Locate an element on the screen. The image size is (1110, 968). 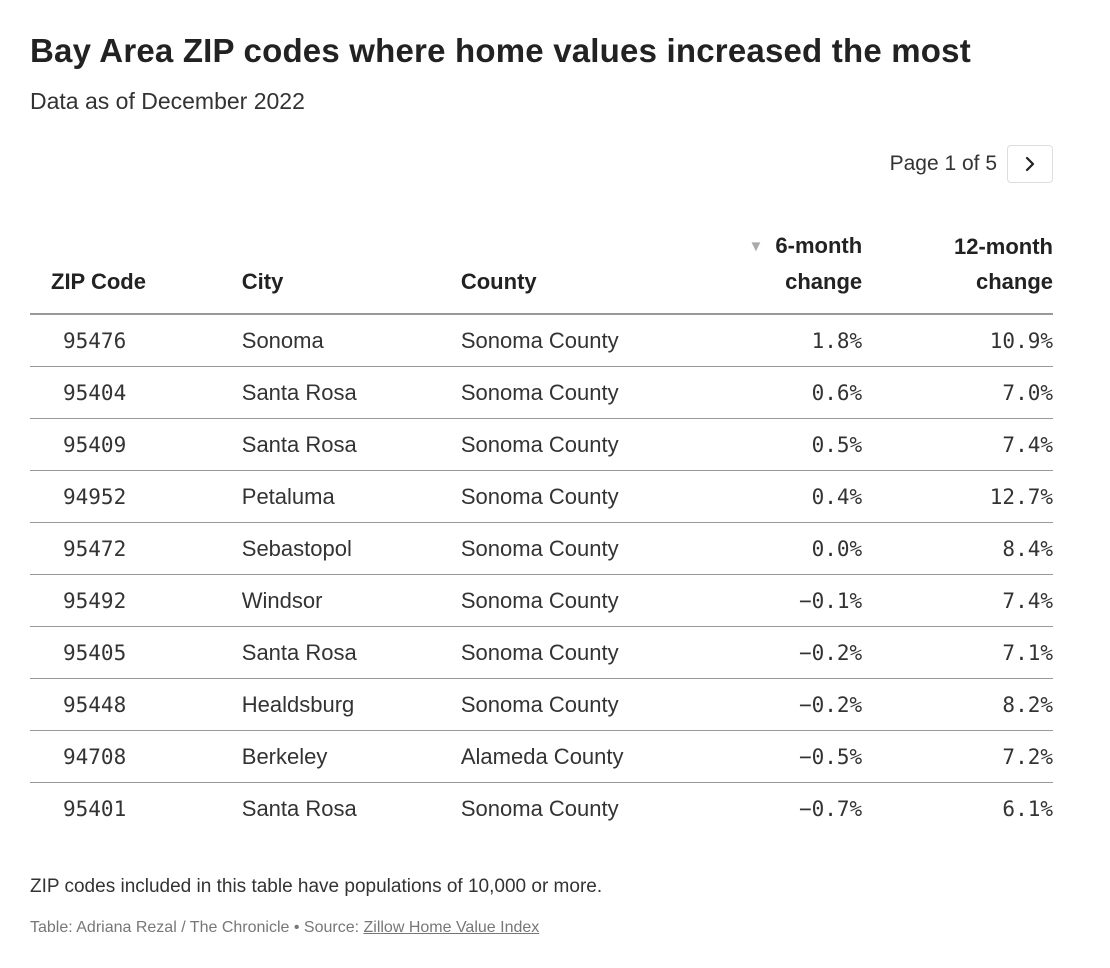
six-month-cell: −0.1% is located at coordinates (774, 600).